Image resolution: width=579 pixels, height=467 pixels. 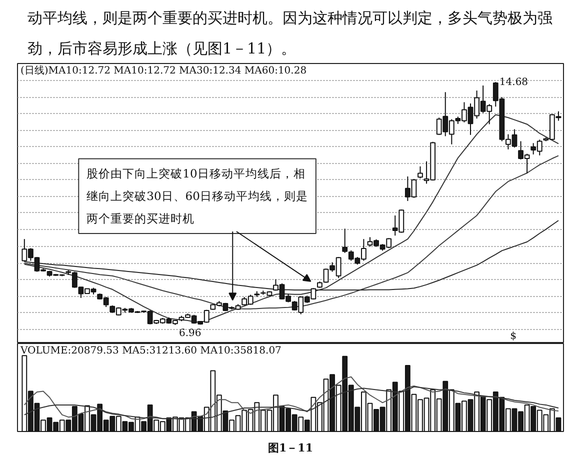 What do you see at coordinates (513, 82) in the screenshot?
I see `annotation: 14.68` at bounding box center [513, 82].